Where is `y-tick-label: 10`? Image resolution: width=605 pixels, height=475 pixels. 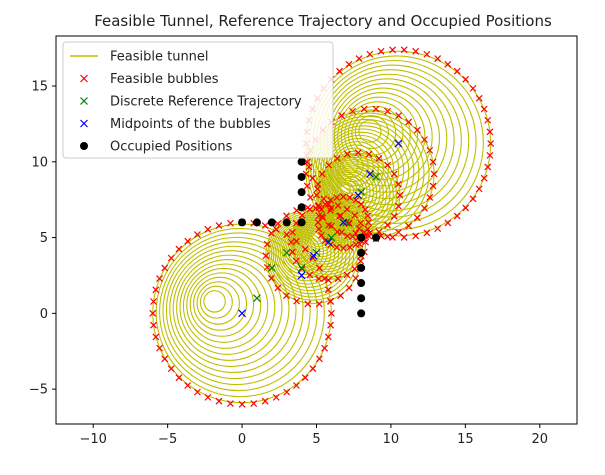
y-tick-label: 10 is located at coordinates (39, 162).